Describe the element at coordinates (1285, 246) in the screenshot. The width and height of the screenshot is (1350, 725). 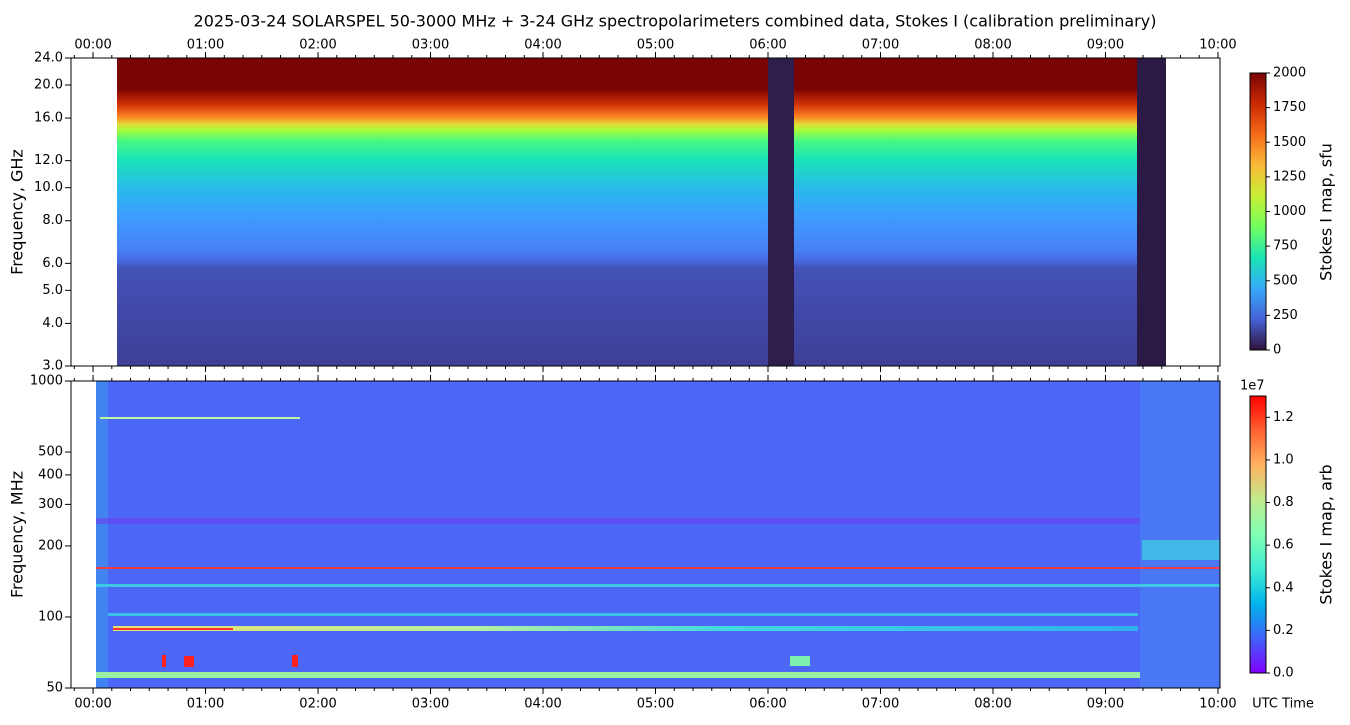
I see `colorbar-tick-label: 750` at that location.